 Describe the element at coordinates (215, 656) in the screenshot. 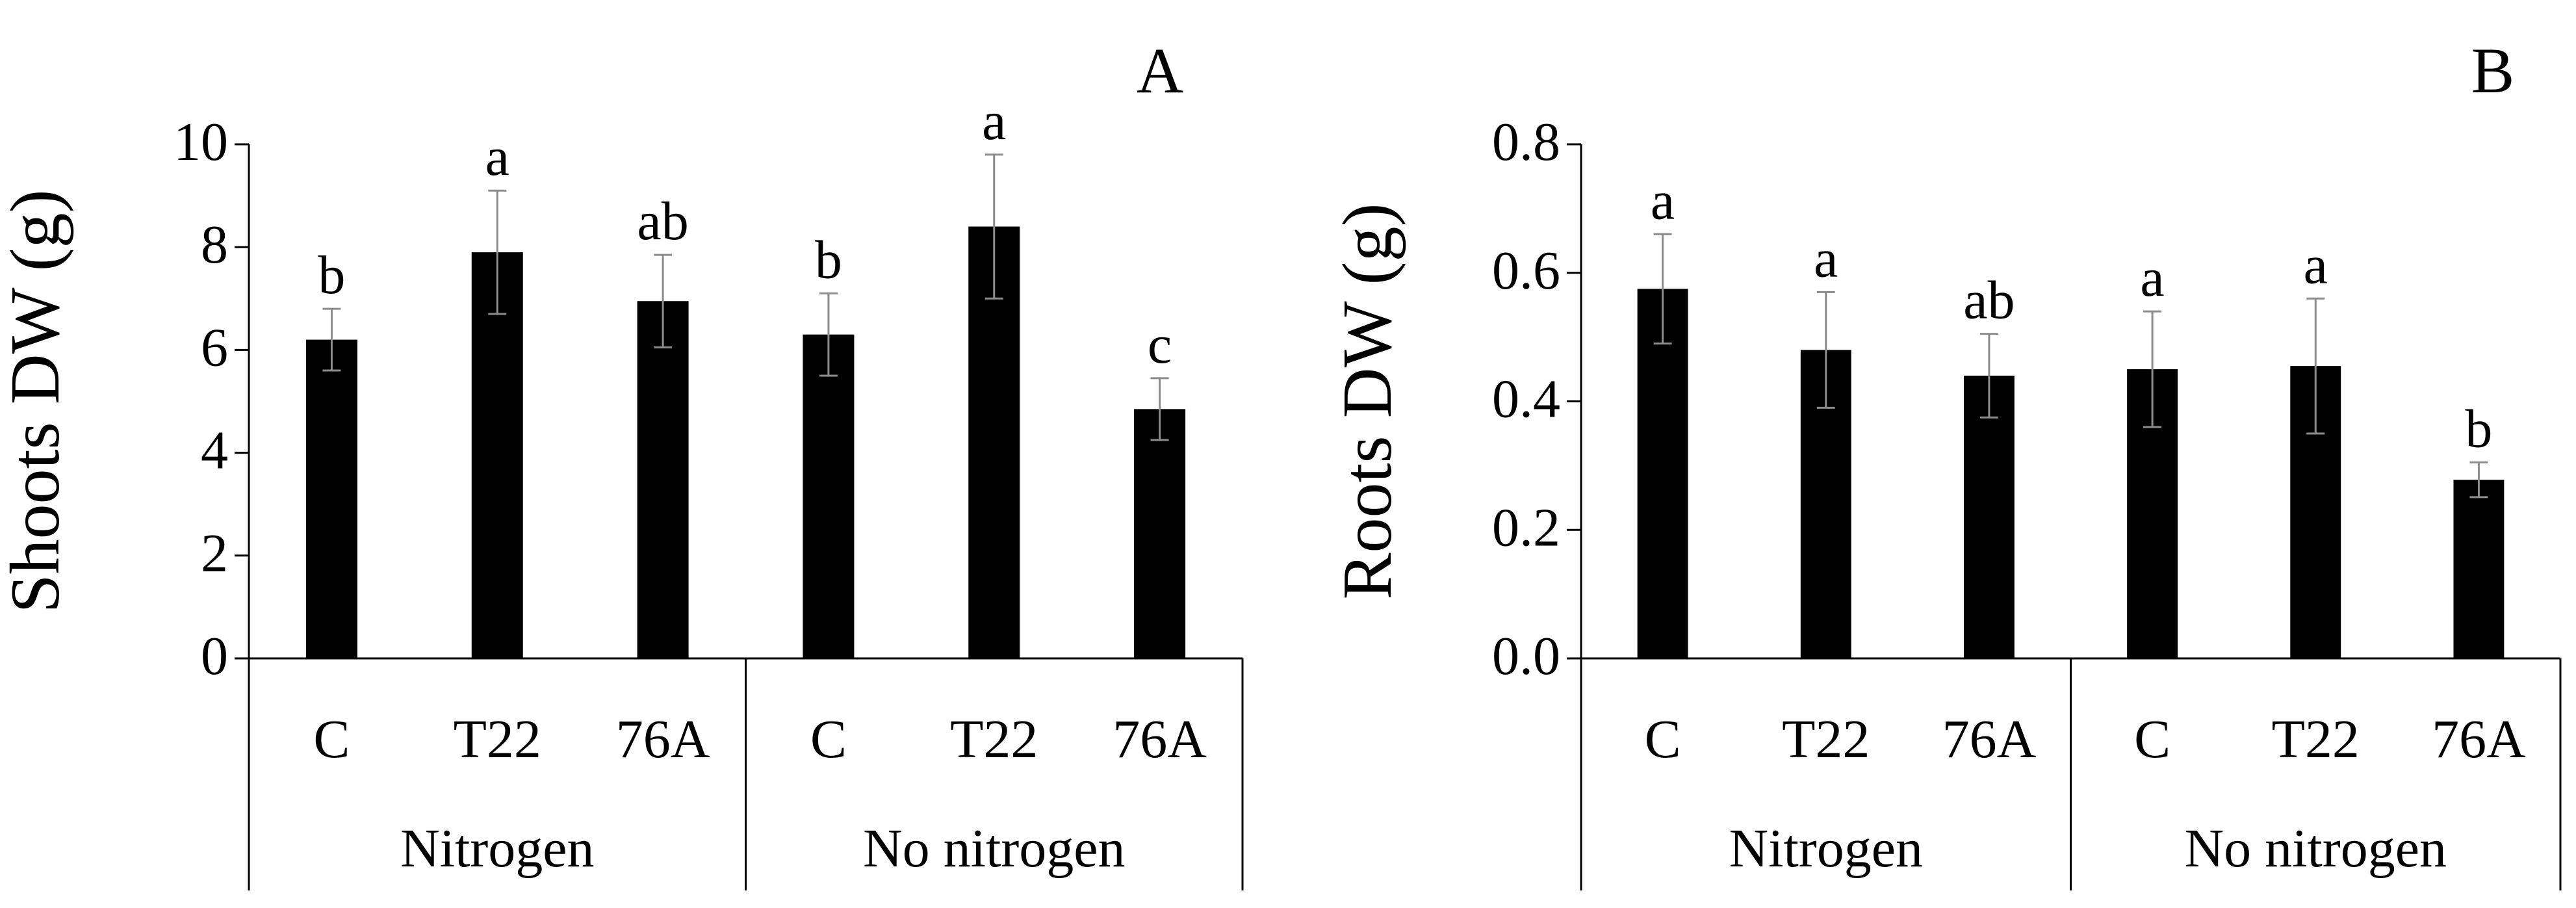

I see `panel-a-y-tick-label: 0` at that location.